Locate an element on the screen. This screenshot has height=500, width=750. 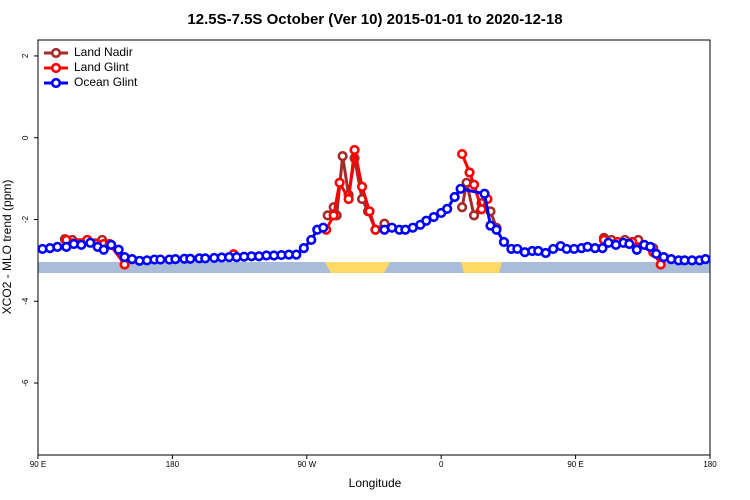
y-tick-label: 2 is located at coordinates (25, 55).